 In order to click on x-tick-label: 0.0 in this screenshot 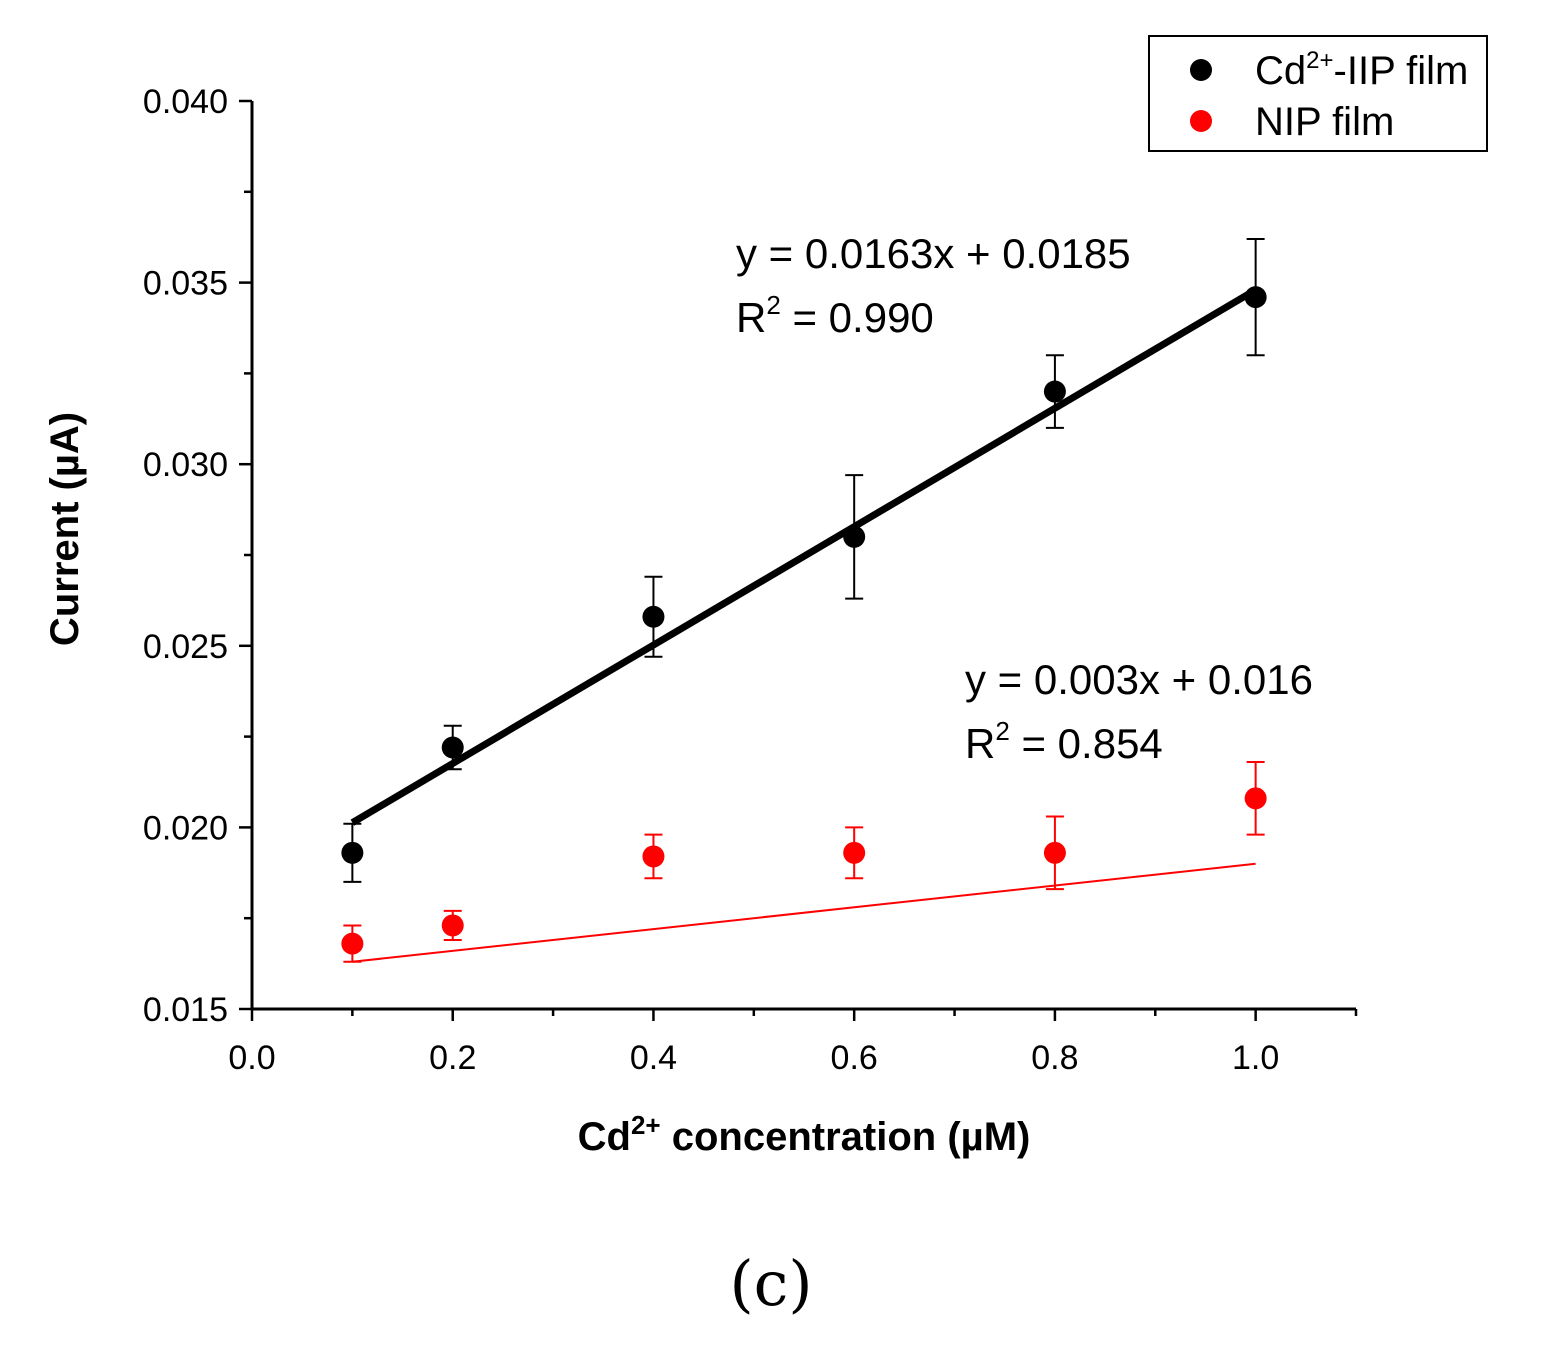, I will do `click(251, 1058)`.